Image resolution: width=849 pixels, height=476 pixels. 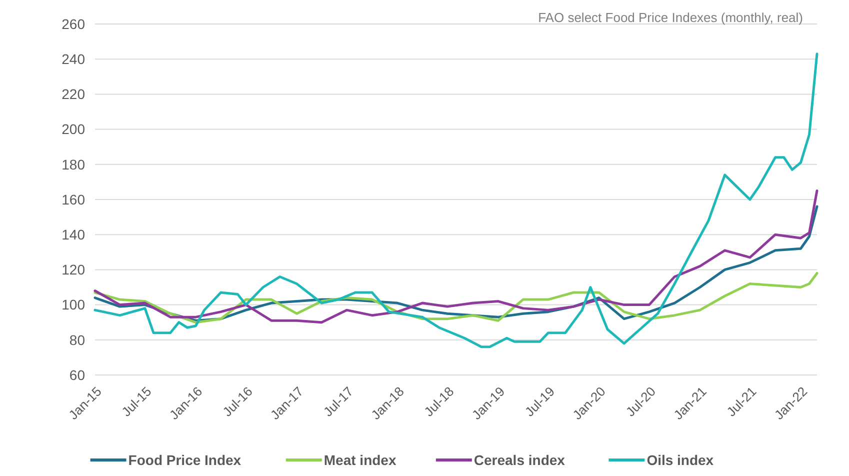 I want to click on legend-label: Cereals index, so click(x=520, y=460).